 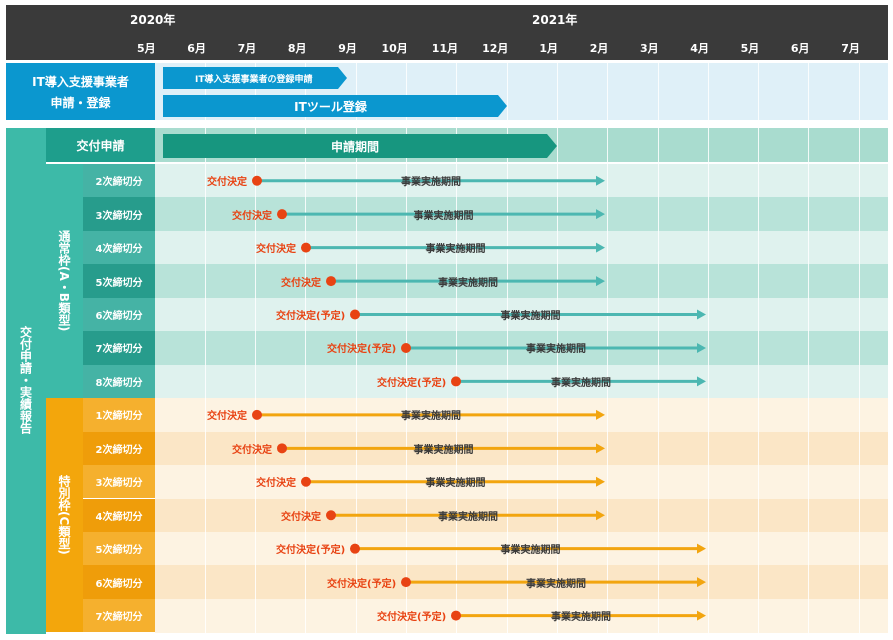 I want to click on row-name-cell: 8次締切分, so click(x=119, y=381).